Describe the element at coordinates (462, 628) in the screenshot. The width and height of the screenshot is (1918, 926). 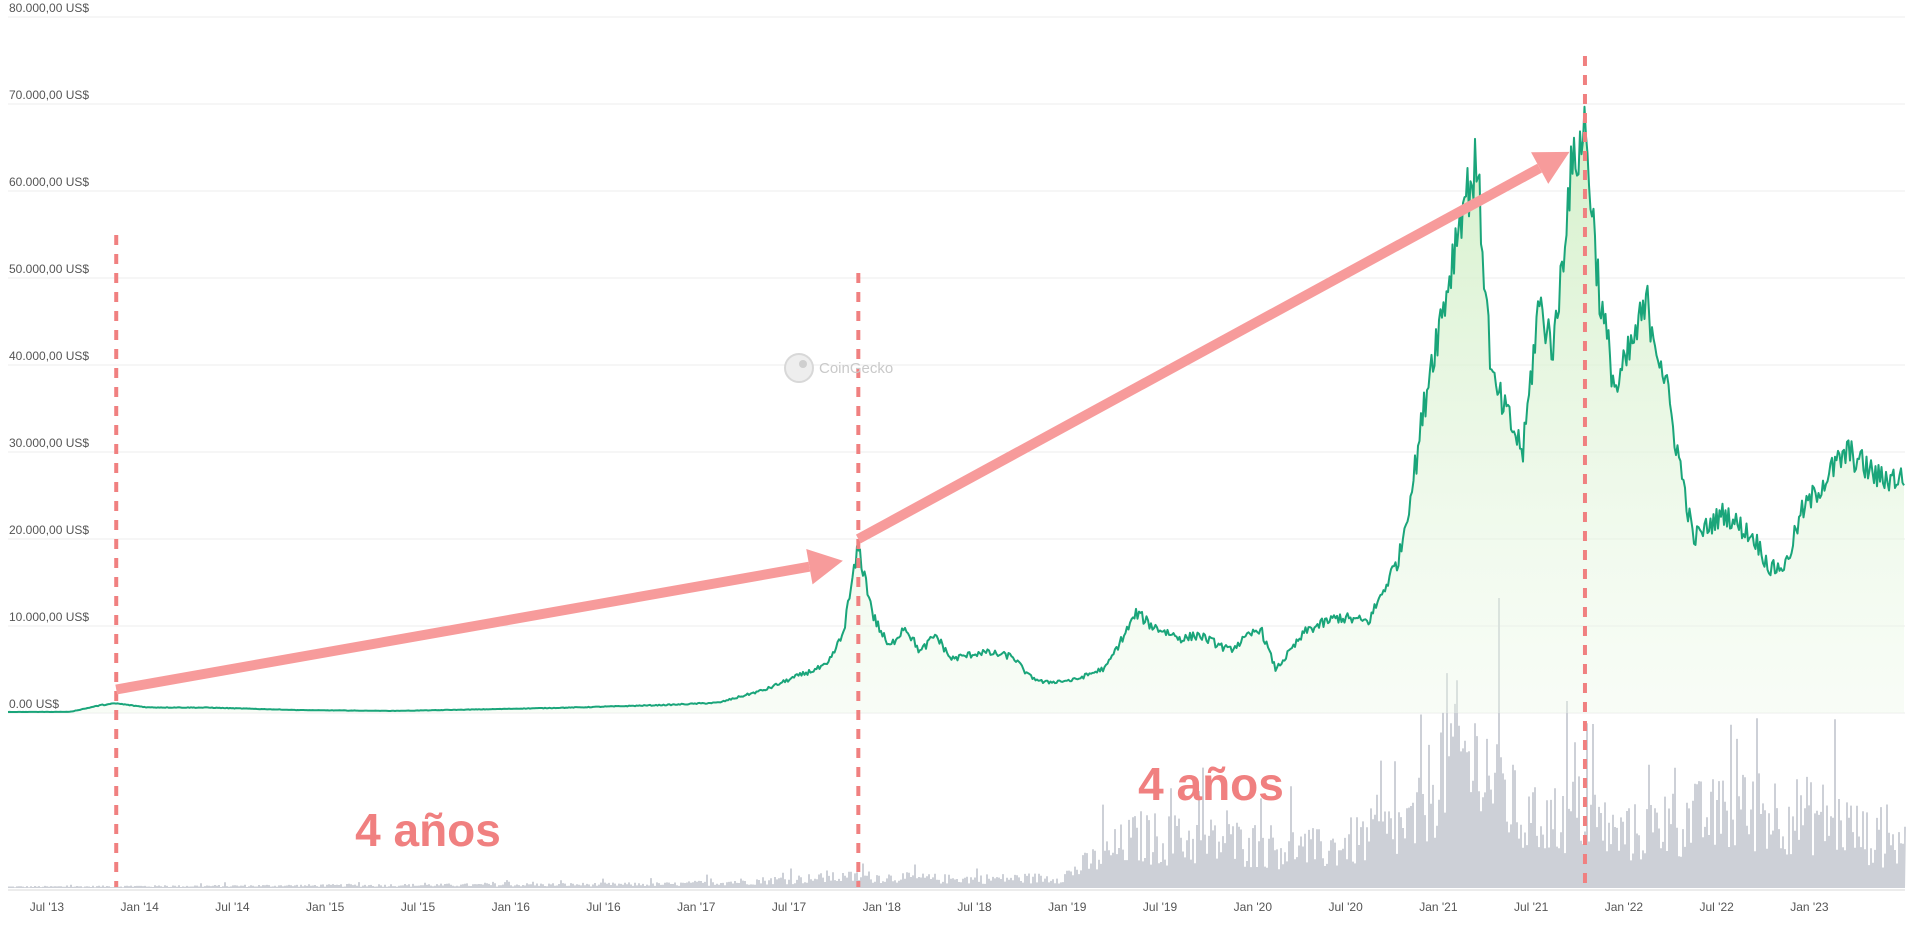
I see `trend-arrow-shaft` at that location.